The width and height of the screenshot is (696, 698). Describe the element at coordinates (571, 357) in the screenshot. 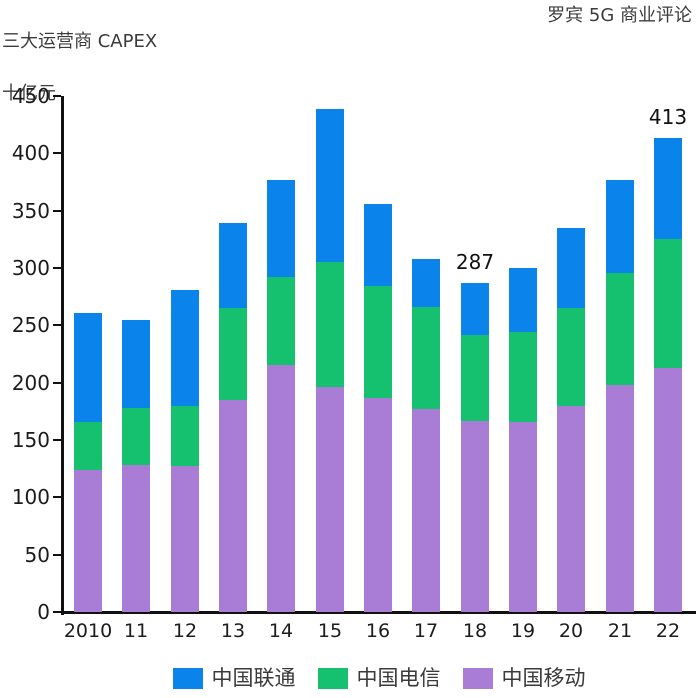

I see `bar-20-telecom` at that location.